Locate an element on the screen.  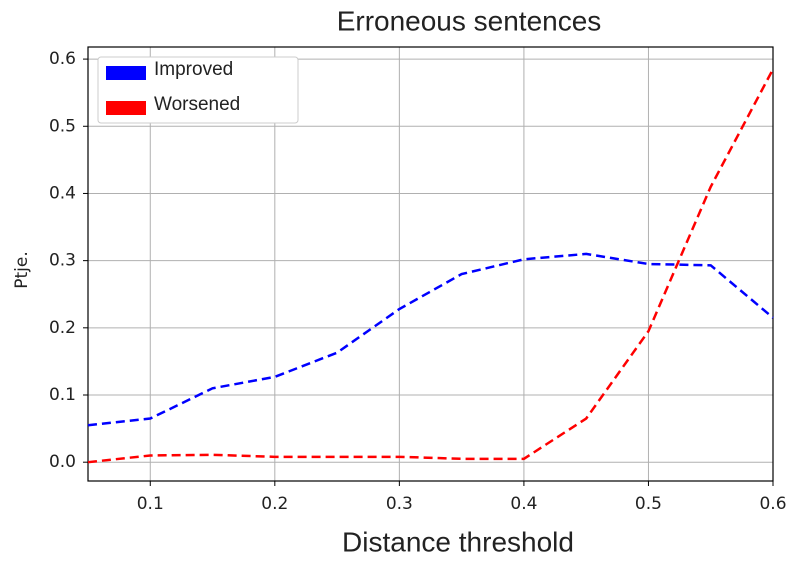
y-axis-label: Ptje. is located at coordinates (22, 270).